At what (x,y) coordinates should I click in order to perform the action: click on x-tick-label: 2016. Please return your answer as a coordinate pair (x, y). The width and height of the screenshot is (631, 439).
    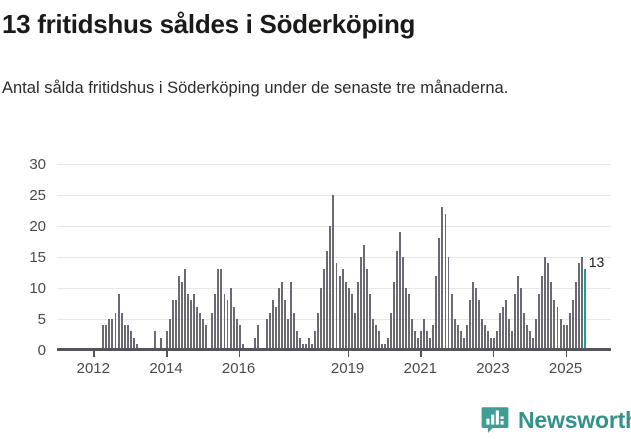
    Looking at the image, I should click on (238, 368).